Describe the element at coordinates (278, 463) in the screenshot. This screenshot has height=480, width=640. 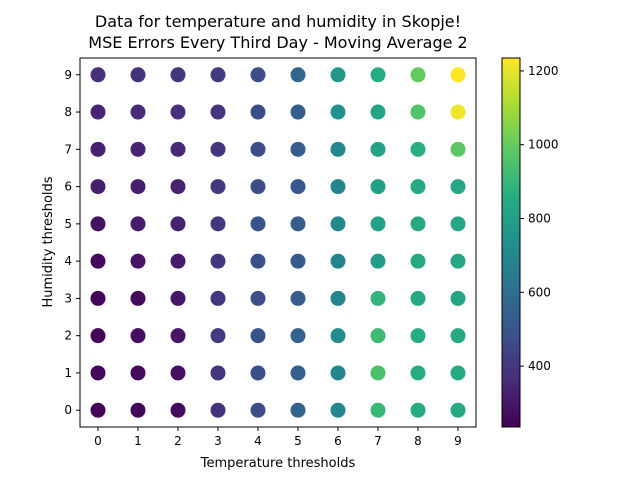
I see `x-axis-label: Temperature thresholds` at that location.